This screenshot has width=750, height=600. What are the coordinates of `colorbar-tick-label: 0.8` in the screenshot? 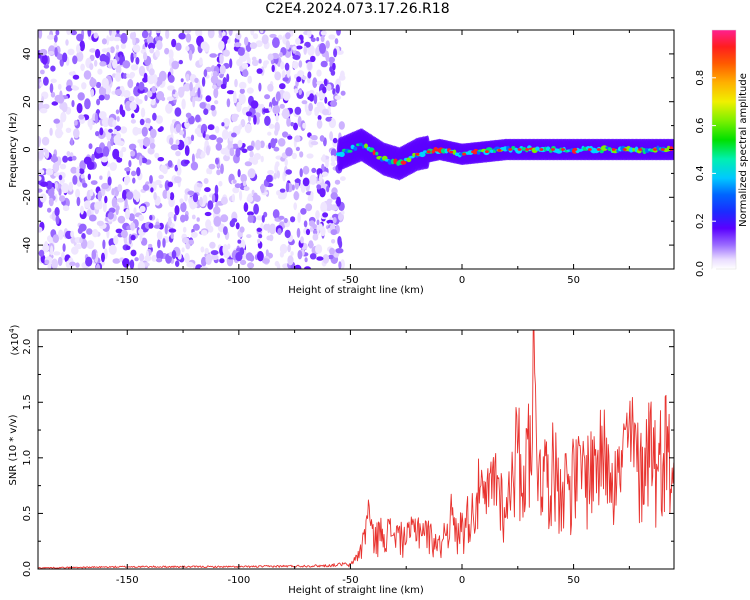 It's located at (700, 78).